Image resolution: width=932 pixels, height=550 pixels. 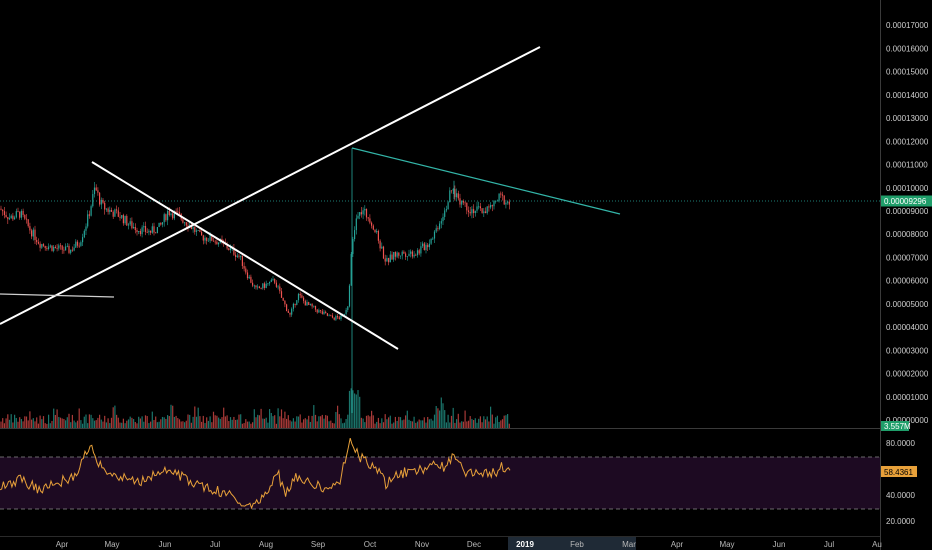 I want to click on price-tick-label: 0.00005000, so click(x=907, y=304).